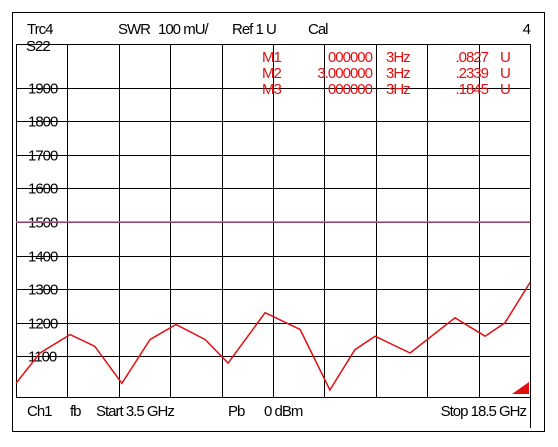  I want to click on y-tick-label: 1100, so click(42, 356).